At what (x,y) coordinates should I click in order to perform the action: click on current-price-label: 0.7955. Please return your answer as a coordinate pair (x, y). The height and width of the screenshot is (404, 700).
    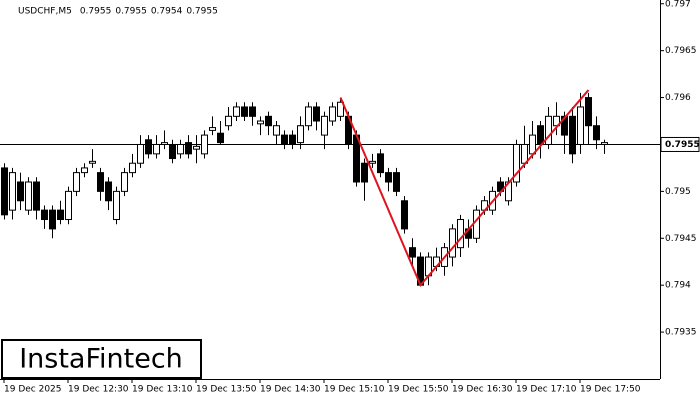
    Looking at the image, I should click on (682, 145).